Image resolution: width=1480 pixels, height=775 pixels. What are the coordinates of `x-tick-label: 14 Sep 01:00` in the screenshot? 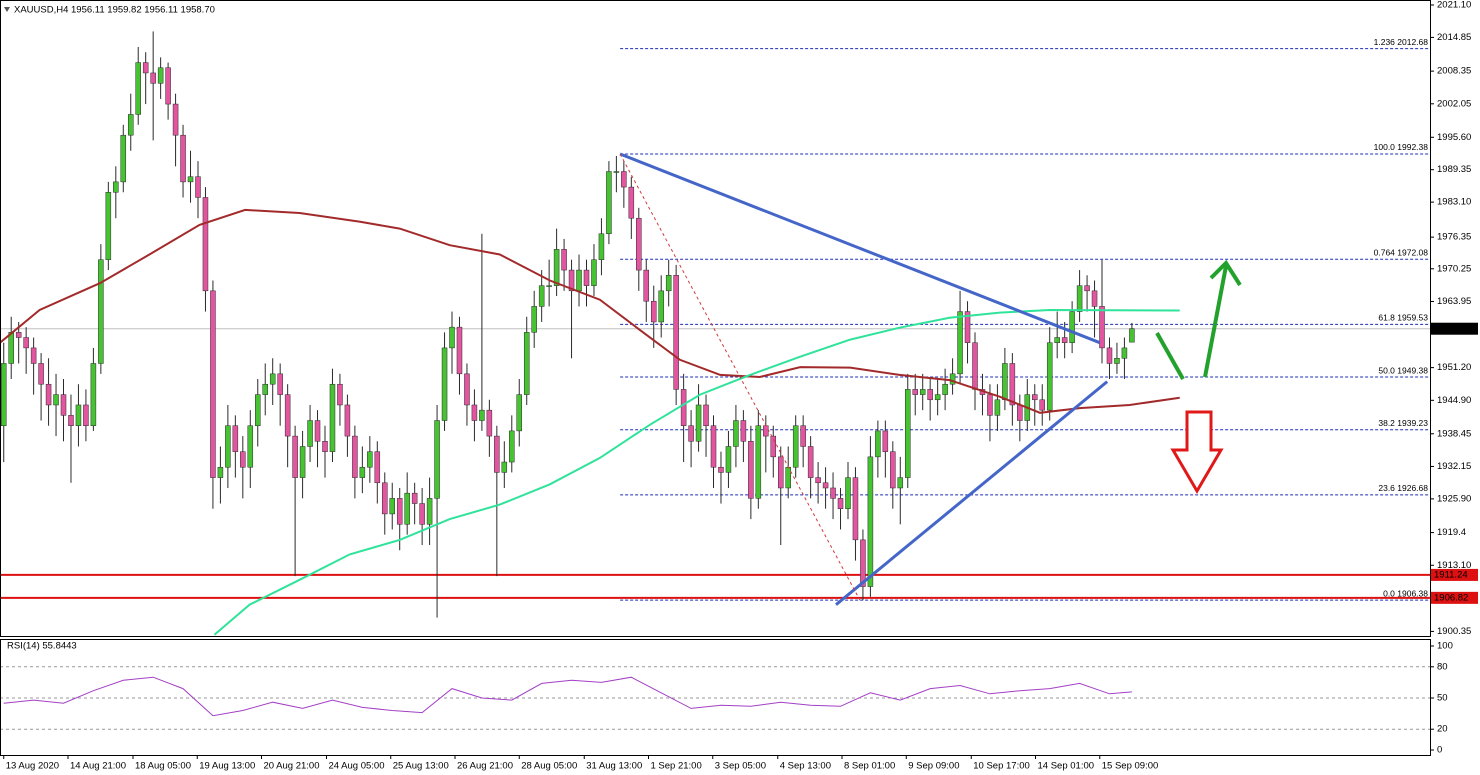 It's located at (1066, 766).